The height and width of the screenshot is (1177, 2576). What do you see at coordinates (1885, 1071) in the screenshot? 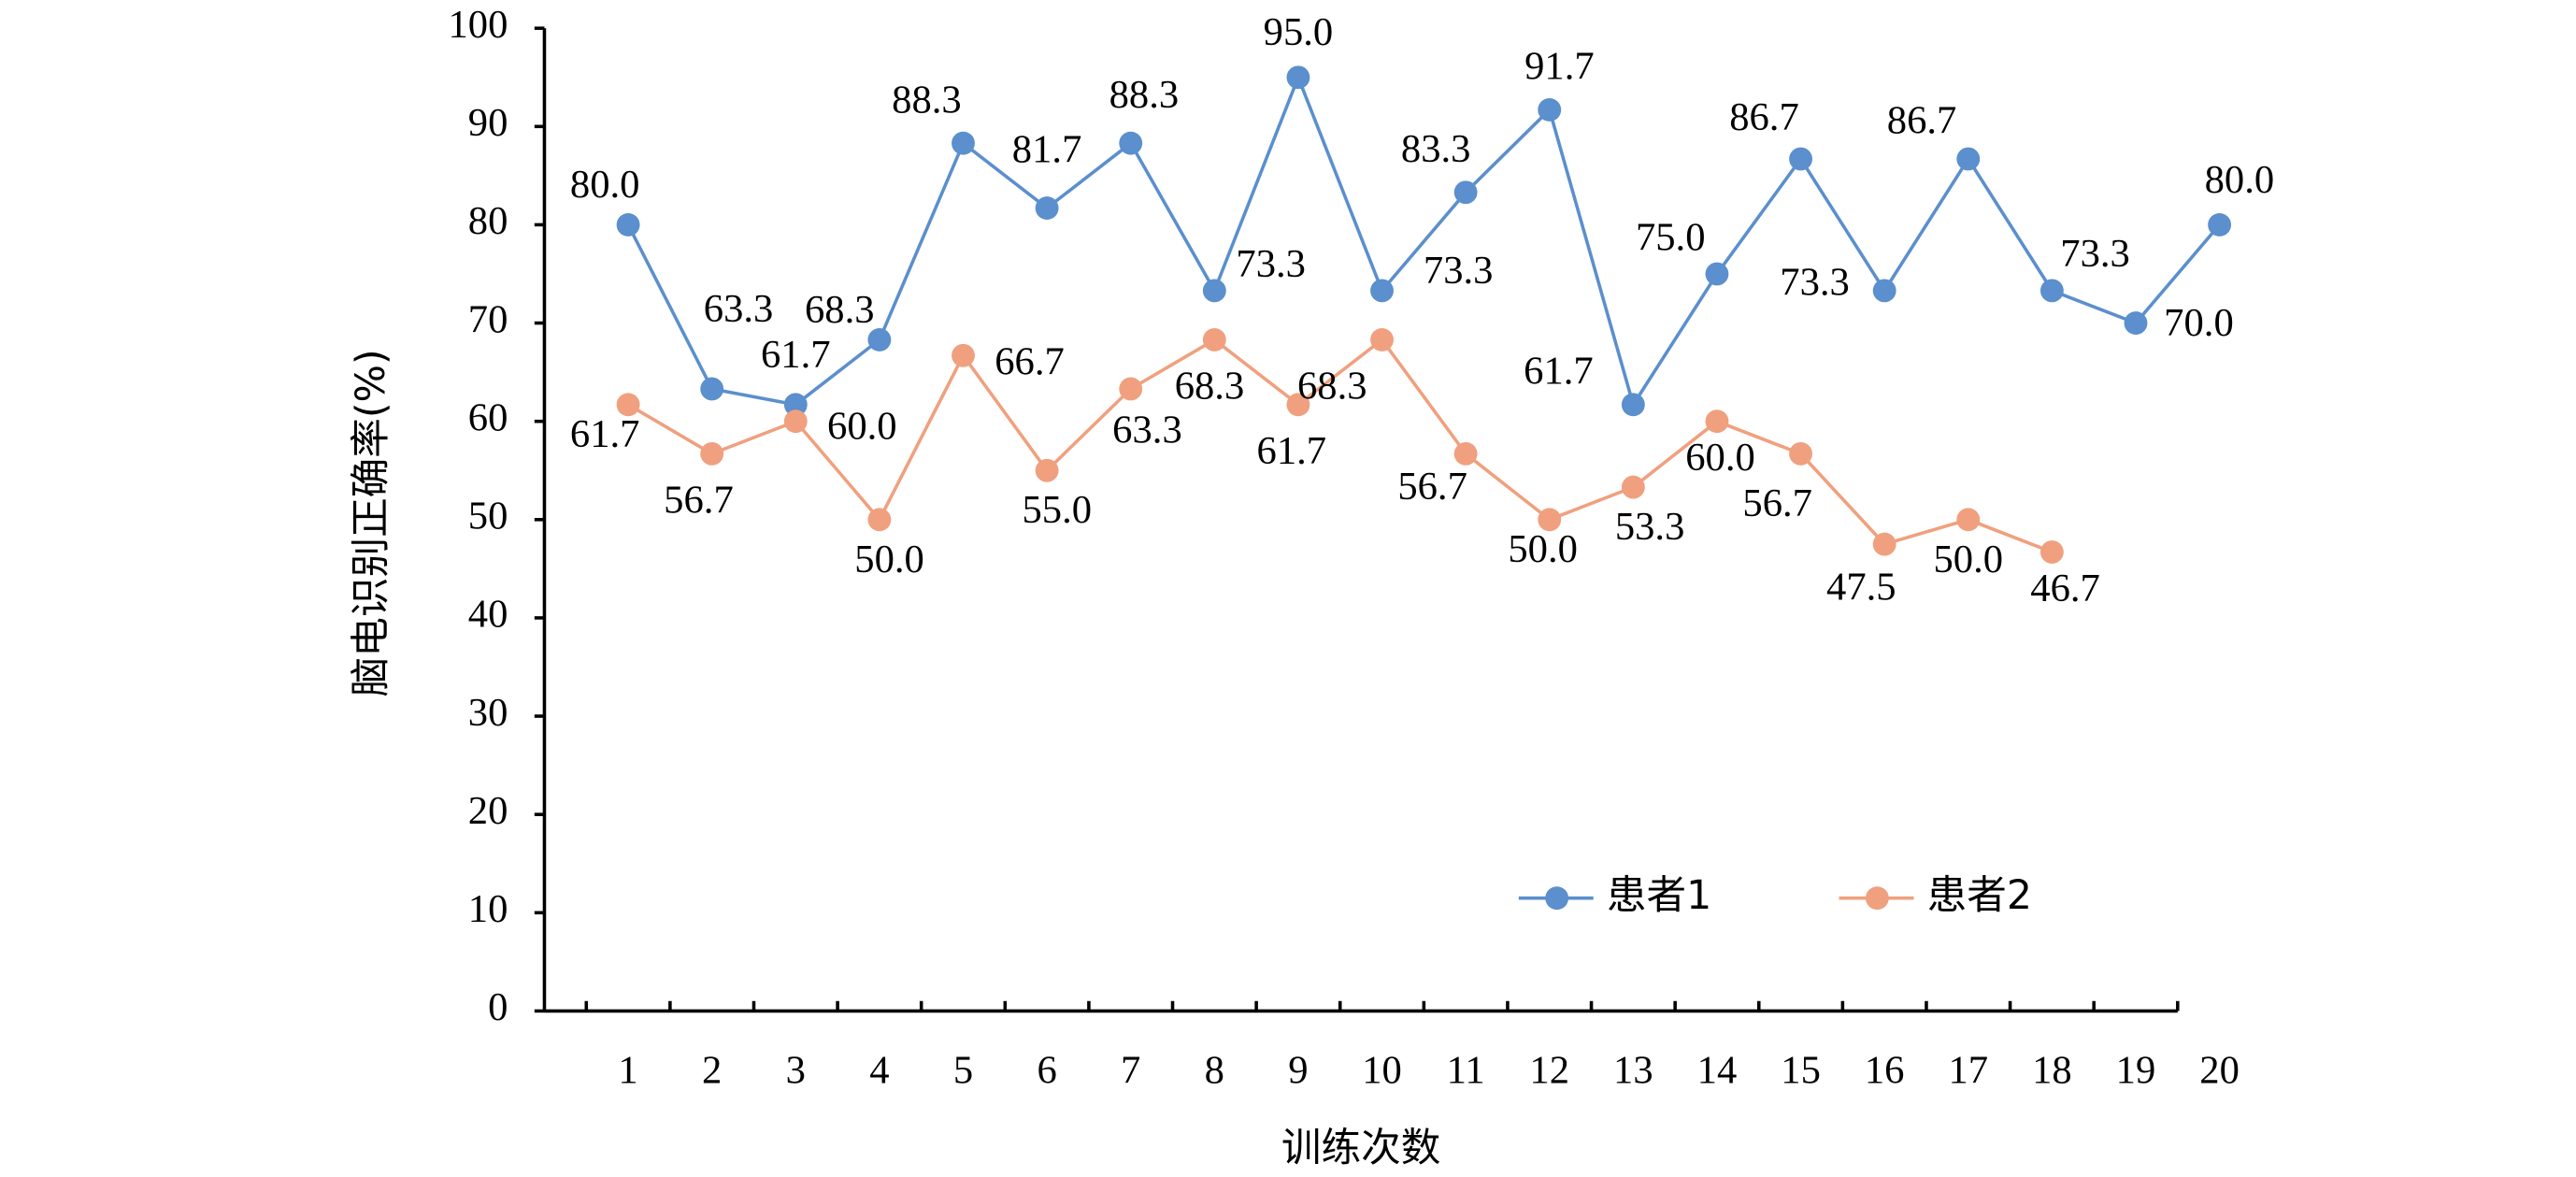
I see `x-tick-label: 16` at bounding box center [1885, 1071].